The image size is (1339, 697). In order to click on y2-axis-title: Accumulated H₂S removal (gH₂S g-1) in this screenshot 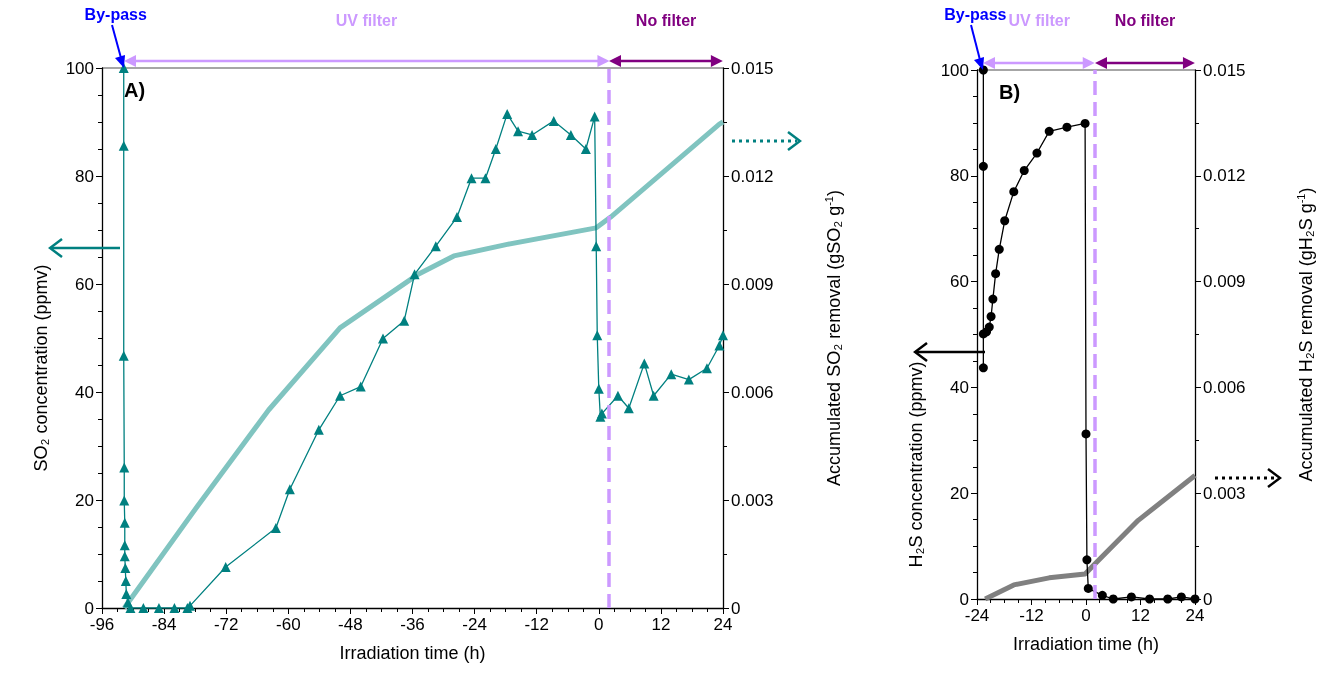, I will do `click(1305, 334)`.